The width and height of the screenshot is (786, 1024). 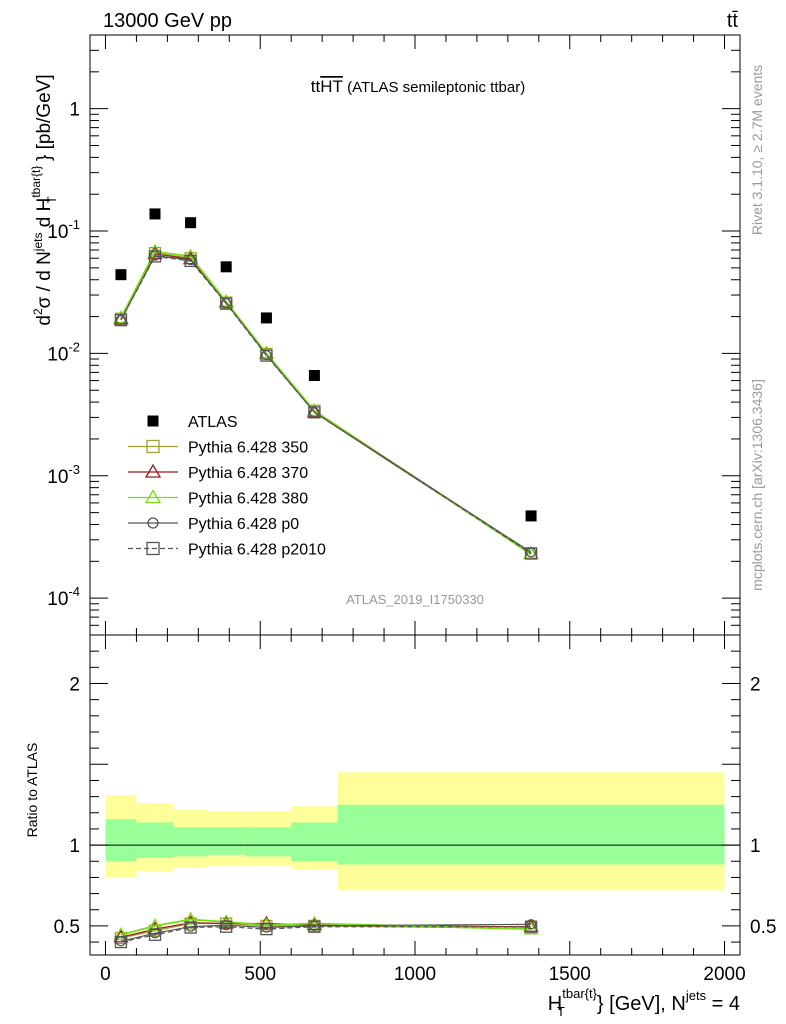 I want to click on svg-text:Htbar{t}T} [GeV], Njets = 4: Htbar{t} T} [GeV], Njets = 4, so click(x=644, y=1002).